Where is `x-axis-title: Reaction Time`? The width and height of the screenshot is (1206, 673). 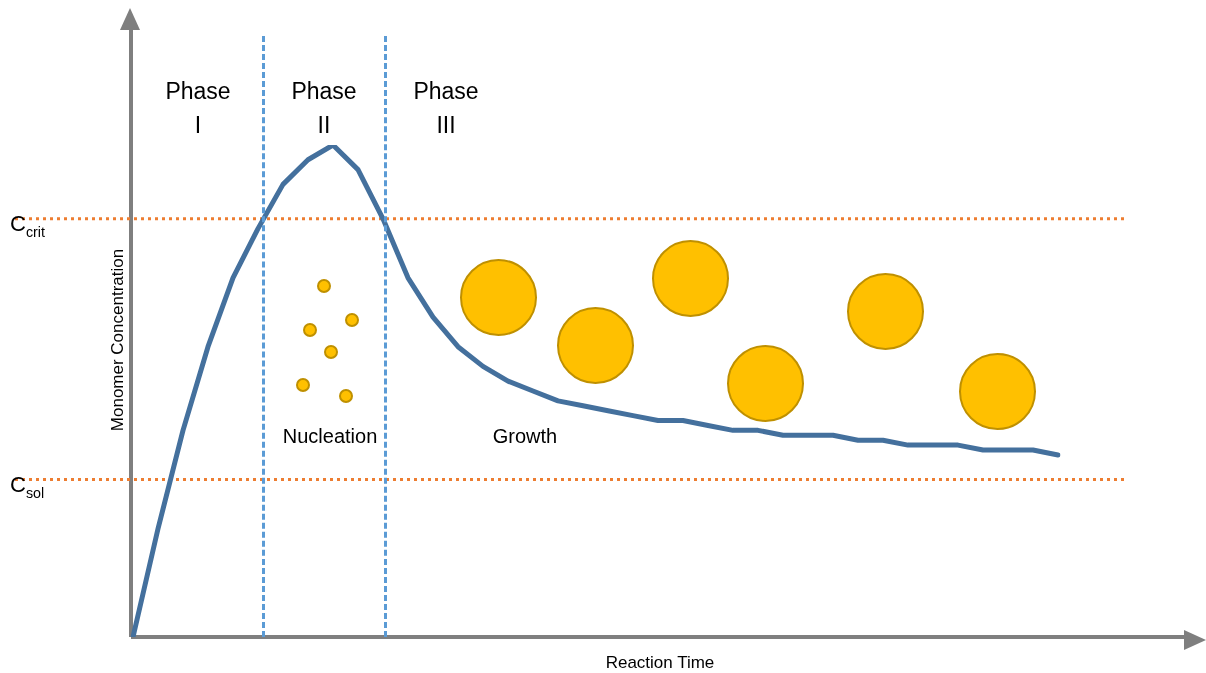 x-axis-title: Reaction Time is located at coordinates (660, 662).